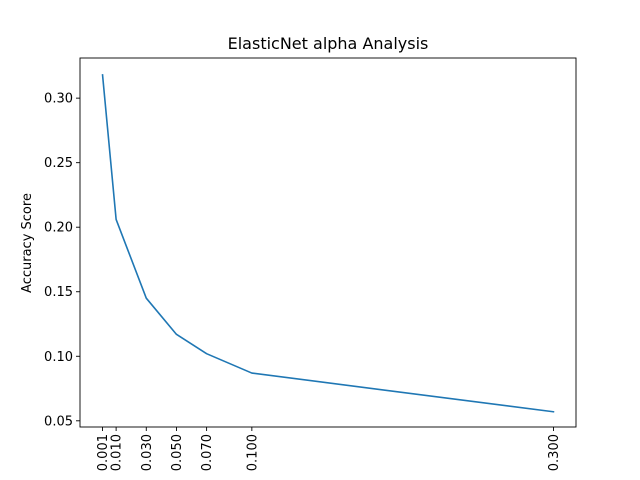 The height and width of the screenshot is (480, 640). I want to click on y-tick-label: 0.15, so click(58, 292).